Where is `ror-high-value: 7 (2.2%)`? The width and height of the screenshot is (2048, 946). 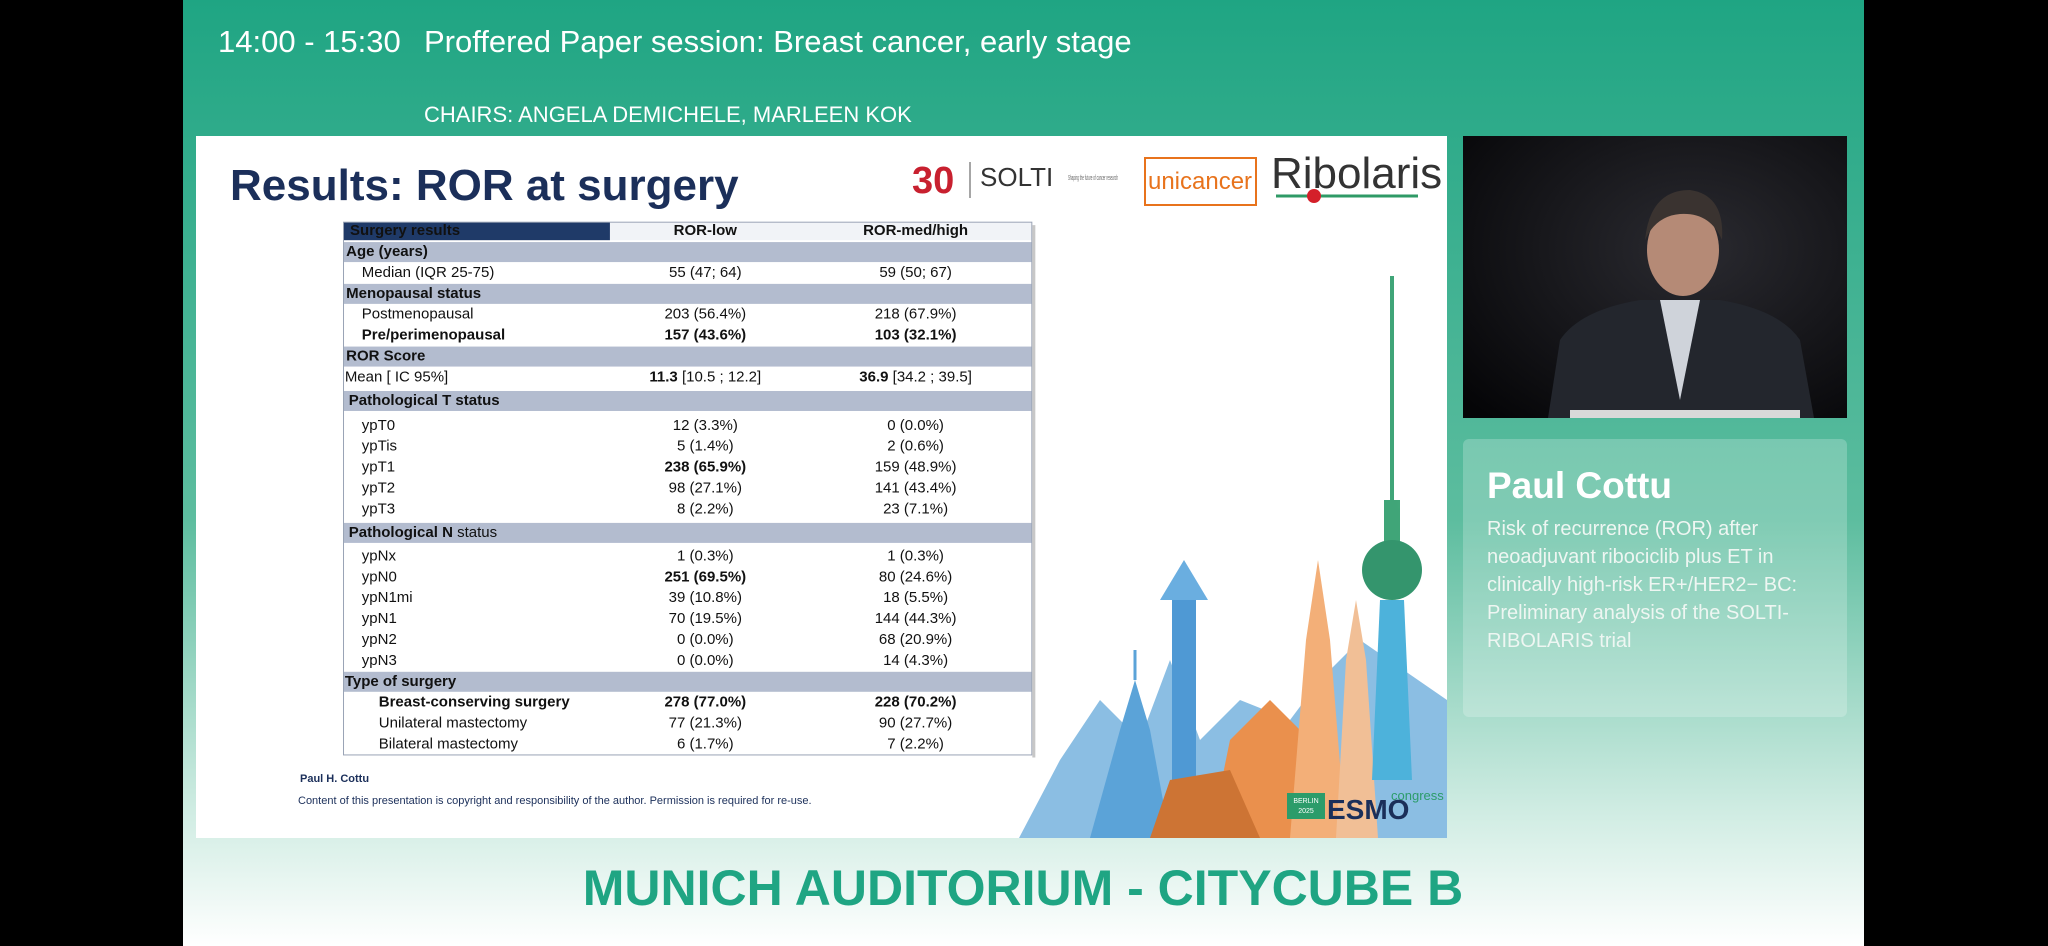
ror-high-value: 7 (2.2%) is located at coordinates (915, 743).